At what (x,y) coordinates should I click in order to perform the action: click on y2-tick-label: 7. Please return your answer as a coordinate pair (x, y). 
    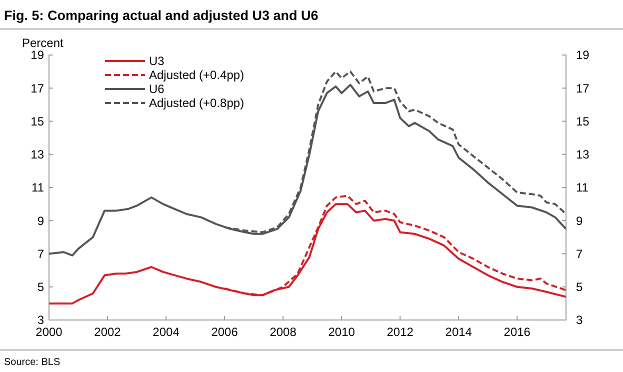
    Looking at the image, I should click on (579, 253).